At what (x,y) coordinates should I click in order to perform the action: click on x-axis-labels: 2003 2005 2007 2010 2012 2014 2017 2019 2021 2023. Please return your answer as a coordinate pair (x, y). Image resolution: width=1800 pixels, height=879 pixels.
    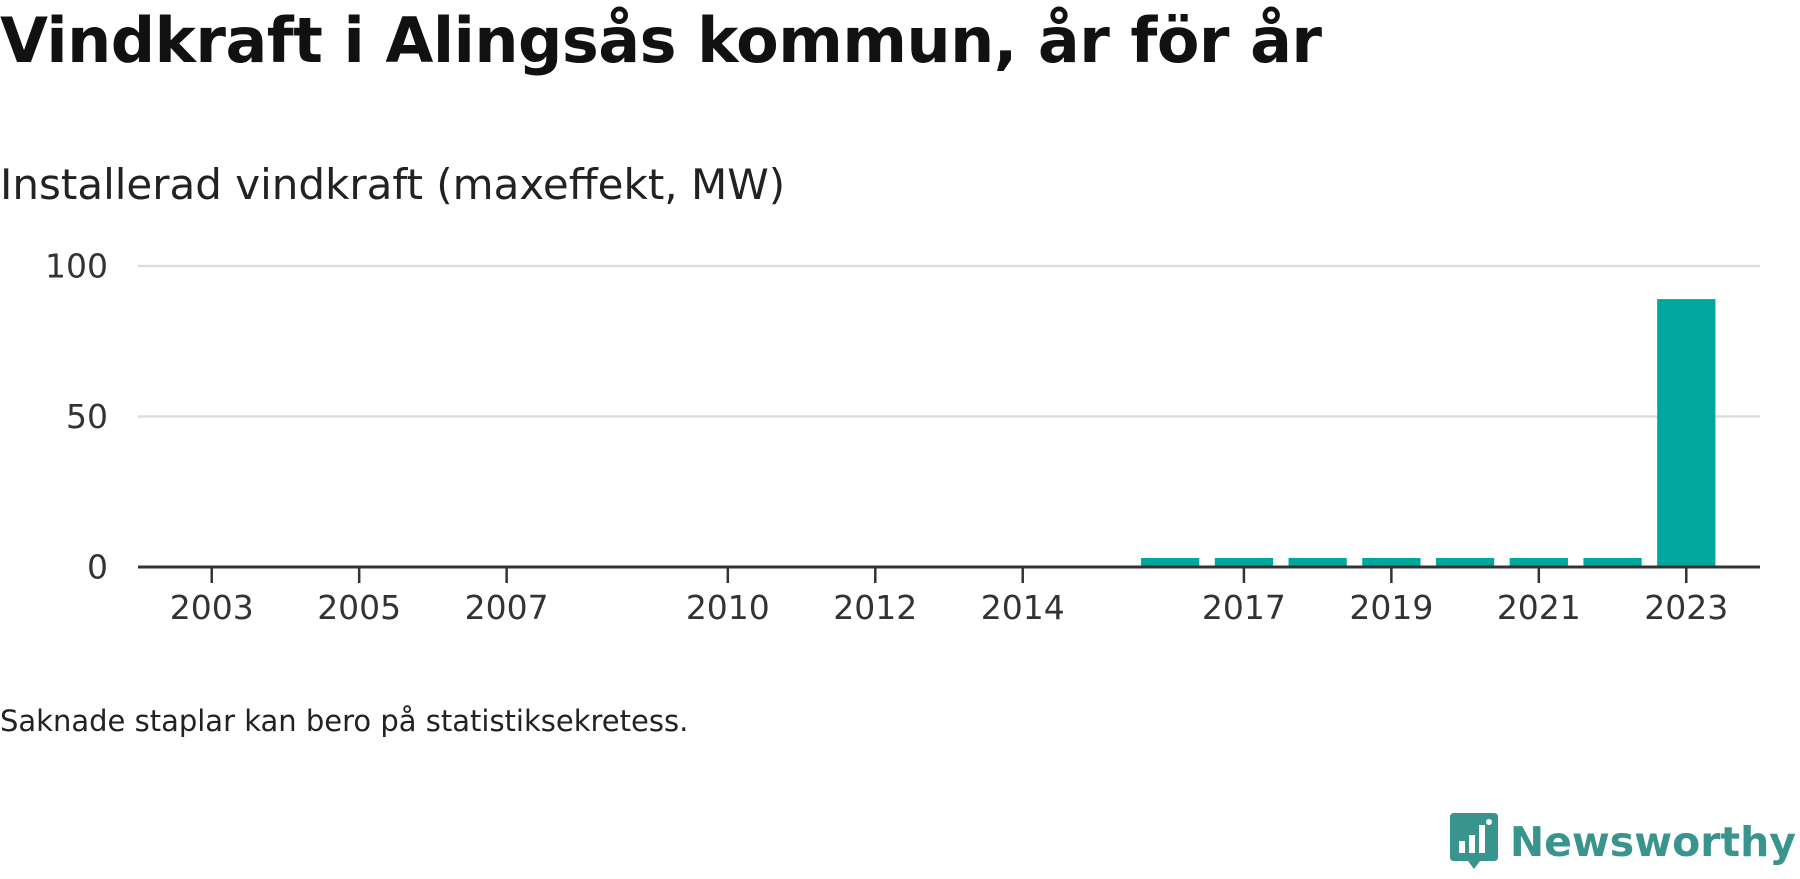
    Looking at the image, I should click on (949, 607).